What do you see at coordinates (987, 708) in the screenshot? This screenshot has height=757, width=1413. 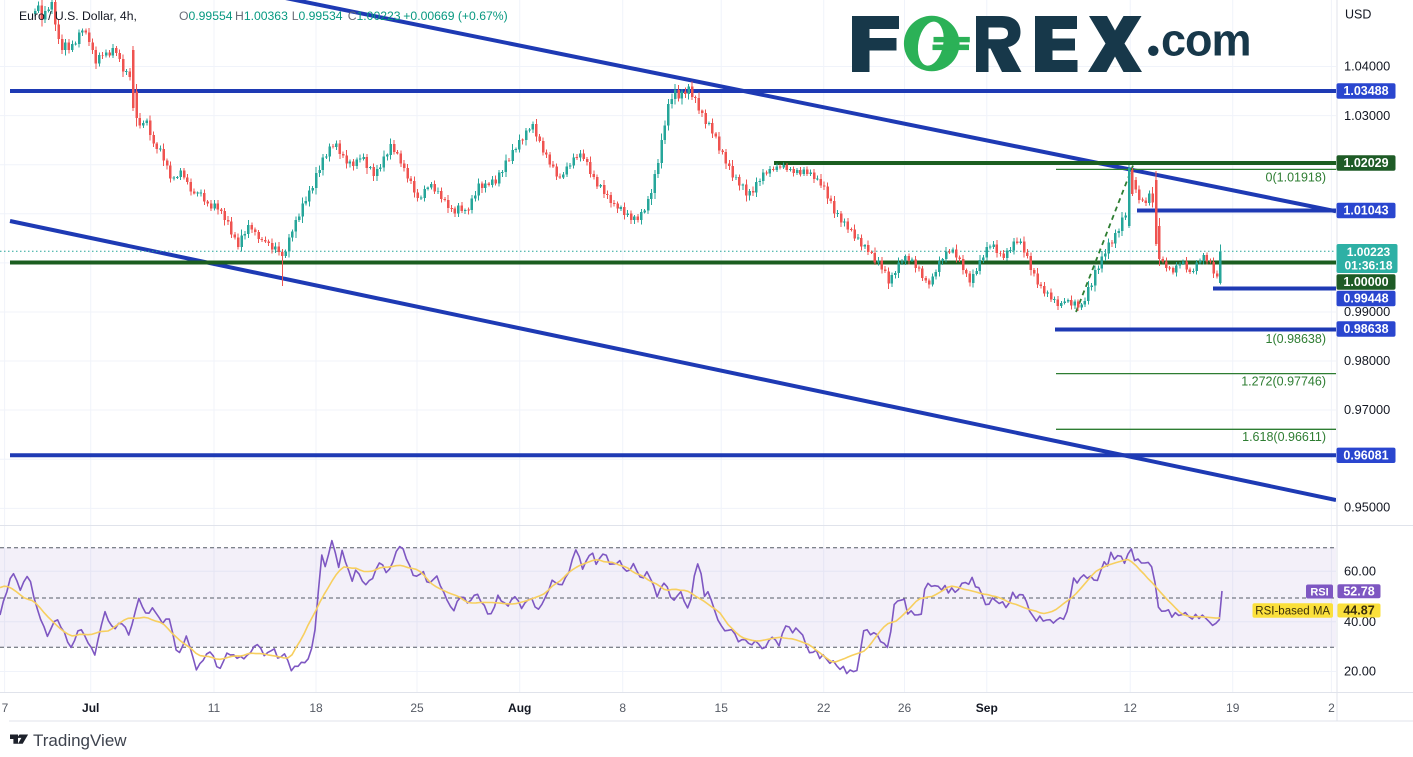 I see `svg-text: Sep` at bounding box center [987, 708].